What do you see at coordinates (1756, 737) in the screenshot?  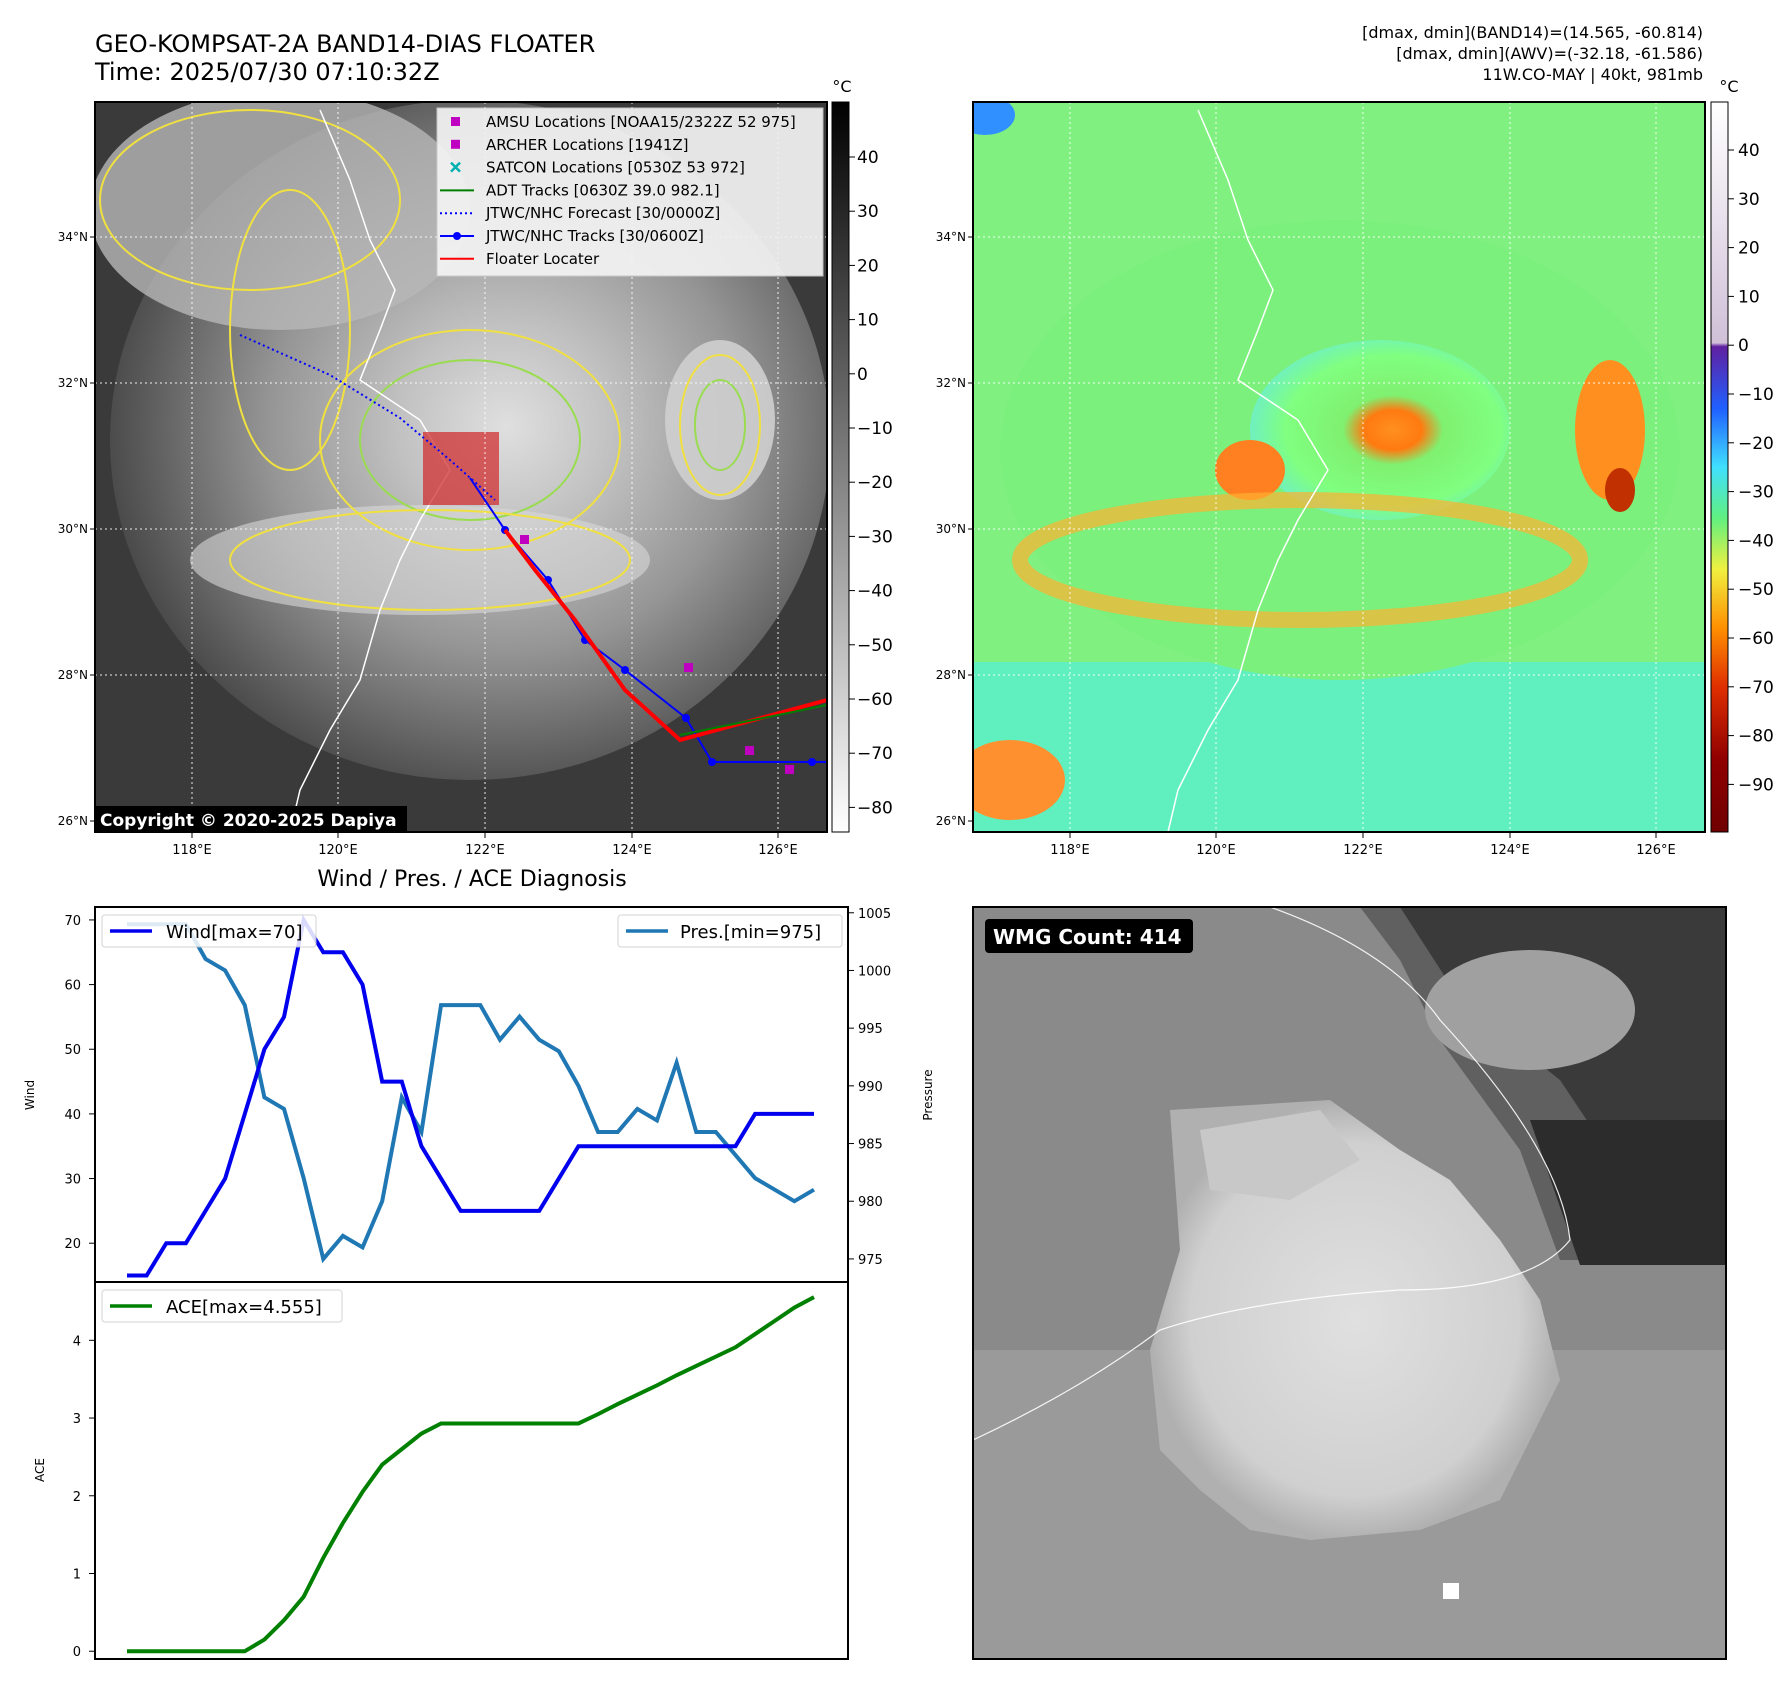 I see `colorbar-right-label: −80` at bounding box center [1756, 737].